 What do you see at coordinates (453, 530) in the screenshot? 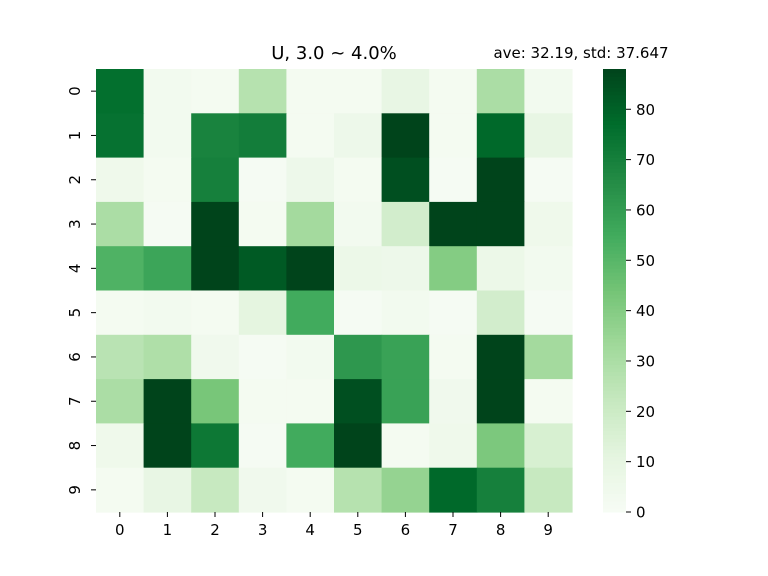
I see `x-tick-label: 7` at bounding box center [453, 530].